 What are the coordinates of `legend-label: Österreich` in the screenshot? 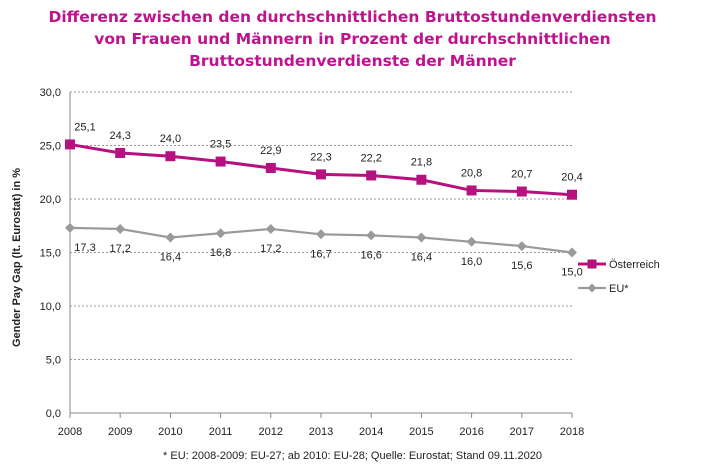 It's located at (634, 265).